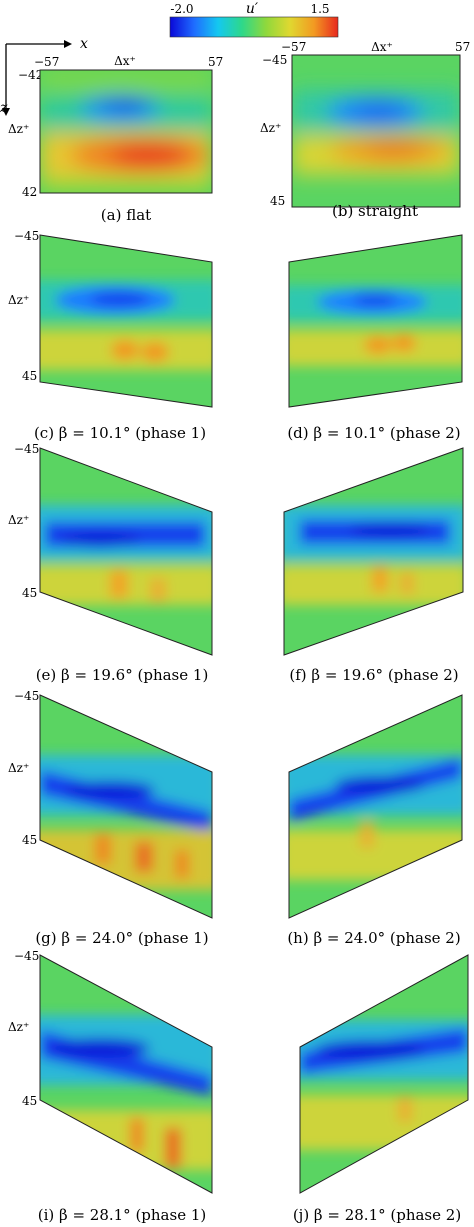  I want to click on panel-a: −57 Δx⁺ 57 −42 Δz⁺ 42 (a) flat, so click(115, 139).